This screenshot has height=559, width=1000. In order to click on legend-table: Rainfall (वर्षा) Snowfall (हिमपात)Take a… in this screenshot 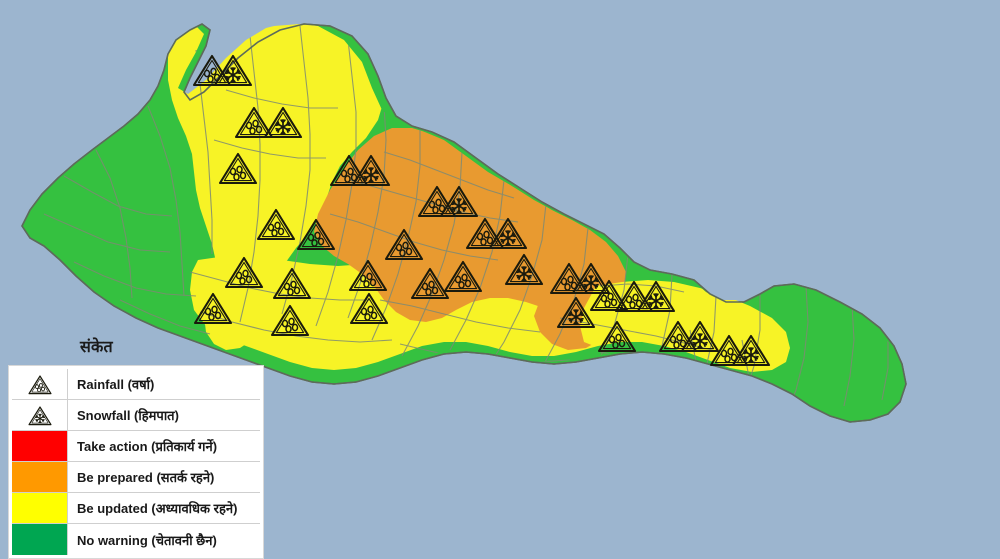, I will do `click(136, 462)`.